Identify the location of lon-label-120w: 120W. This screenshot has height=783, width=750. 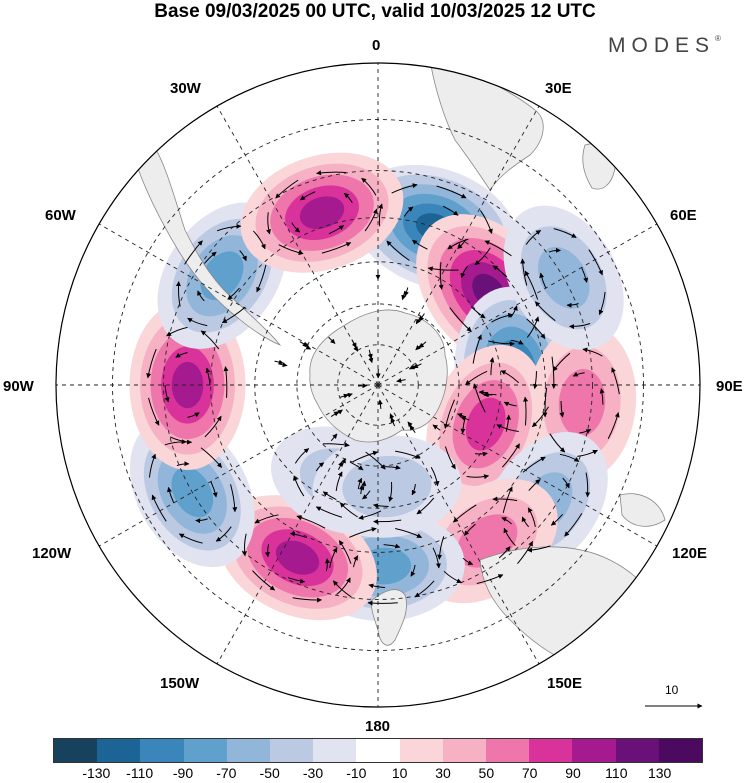
(52, 553).